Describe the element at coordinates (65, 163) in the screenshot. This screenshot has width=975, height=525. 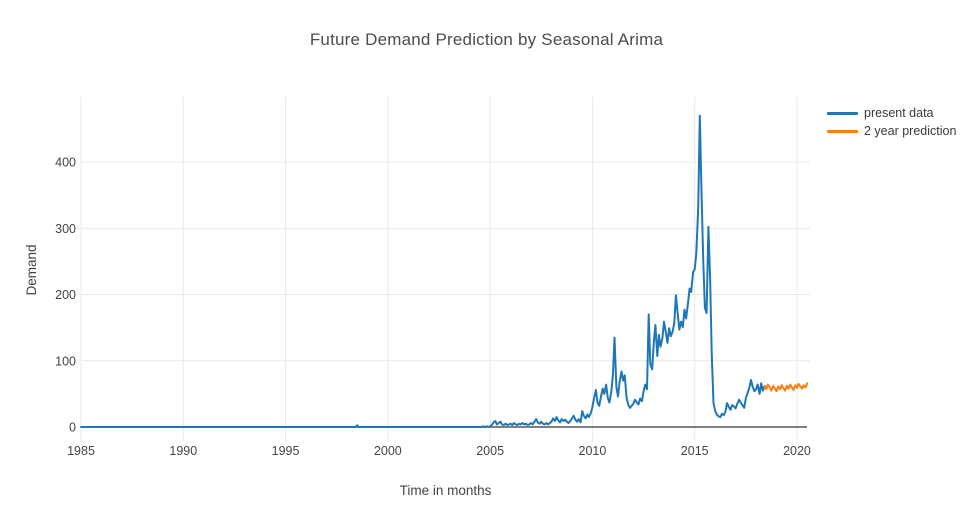
I see `y-tick-label: 400` at that location.